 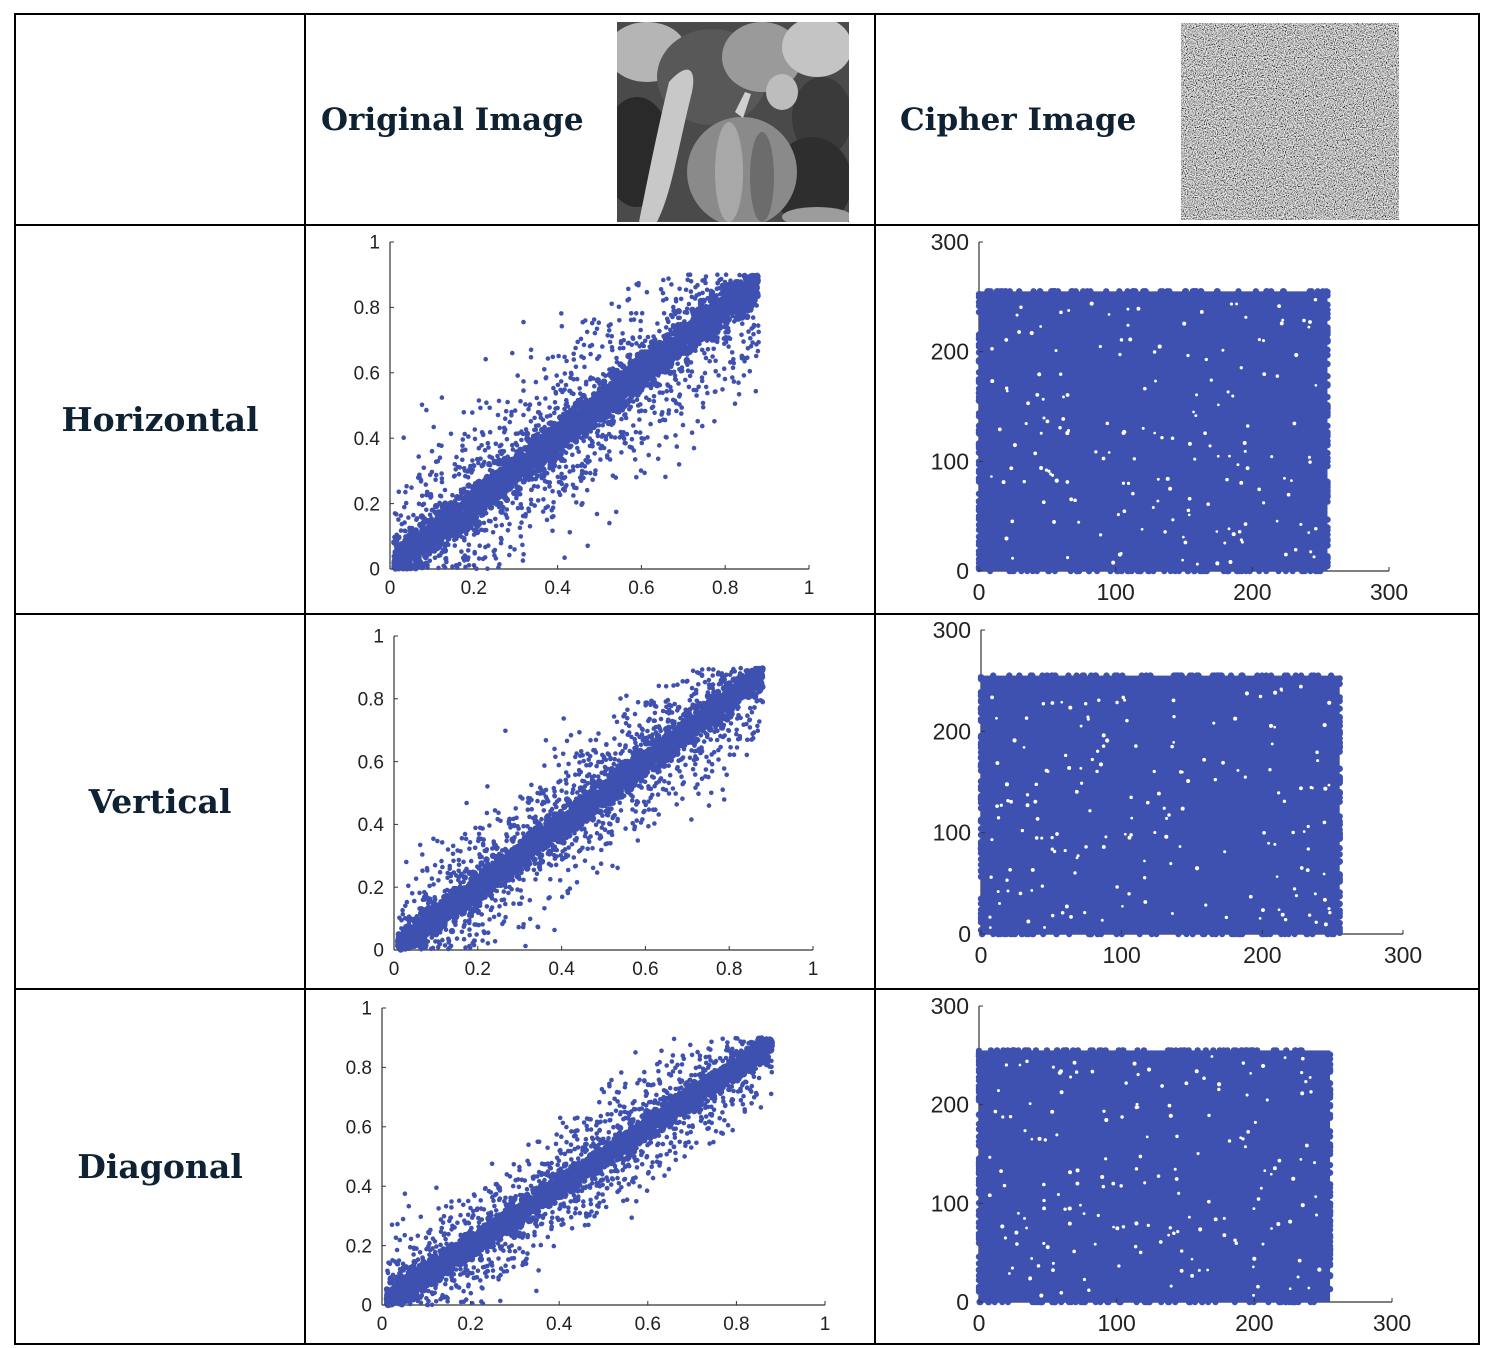 I want to click on original-image-label: Original Image, so click(x=452, y=119).